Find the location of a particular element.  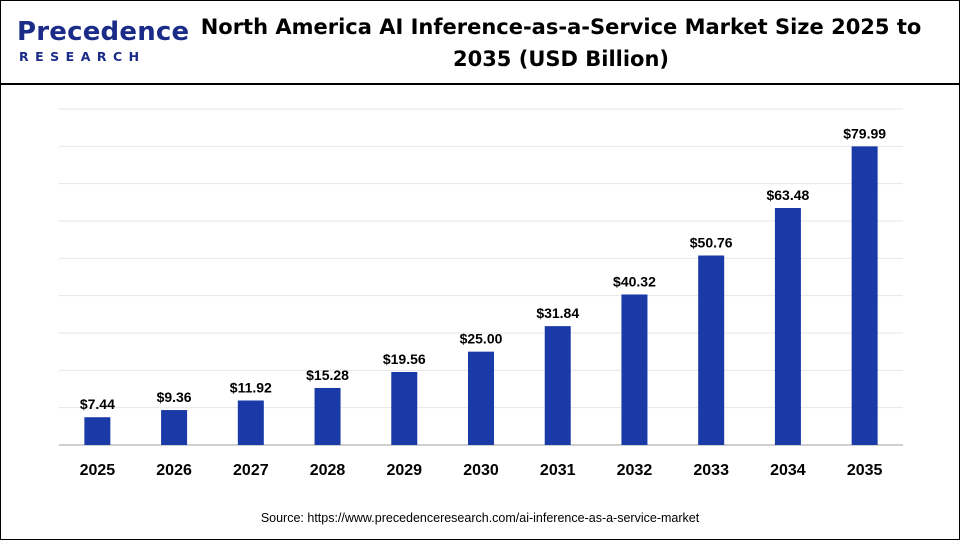

x-tick-label-2025: 2025 is located at coordinates (98, 470).